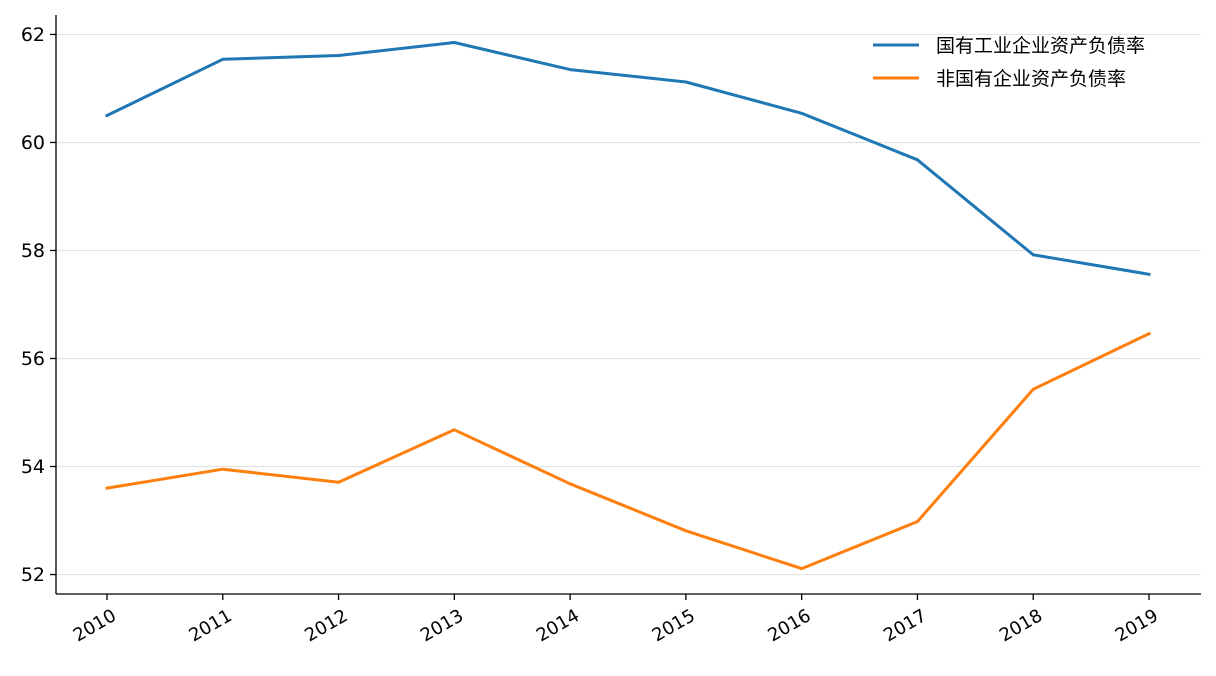 This screenshot has width=1216, height=676. I want to click on x-tick-label: 2017, so click(905, 625).